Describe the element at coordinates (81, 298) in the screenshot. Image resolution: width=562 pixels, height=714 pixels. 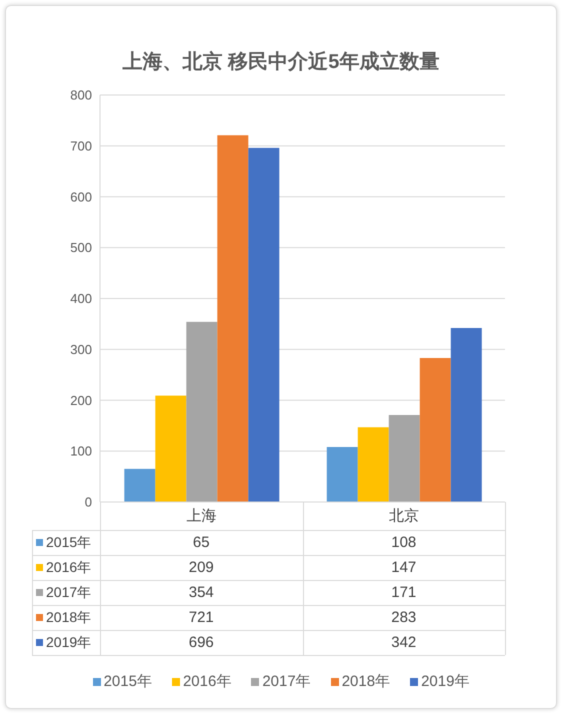
I see `y-tick-label: 400` at that location.